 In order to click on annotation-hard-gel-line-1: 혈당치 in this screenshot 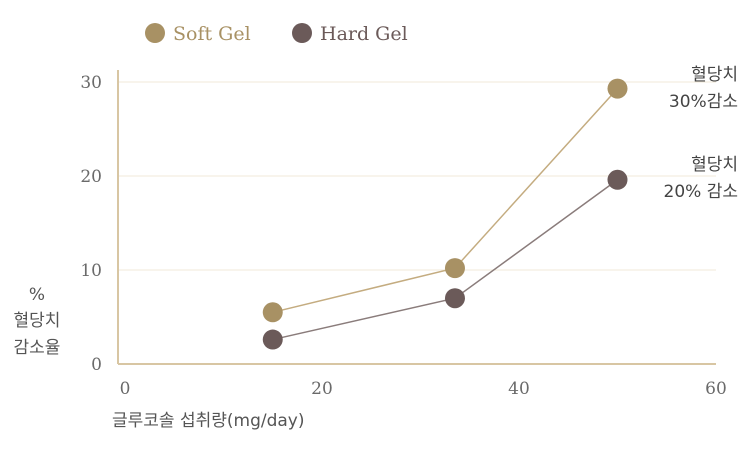, I will do `click(714, 165)`.